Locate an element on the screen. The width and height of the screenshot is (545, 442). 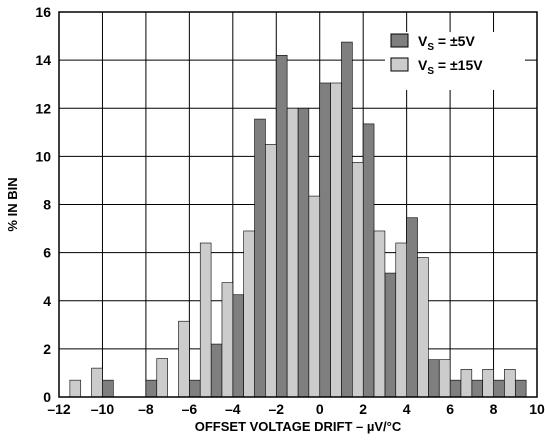
y-tick-label: 6 is located at coordinates (47, 253).